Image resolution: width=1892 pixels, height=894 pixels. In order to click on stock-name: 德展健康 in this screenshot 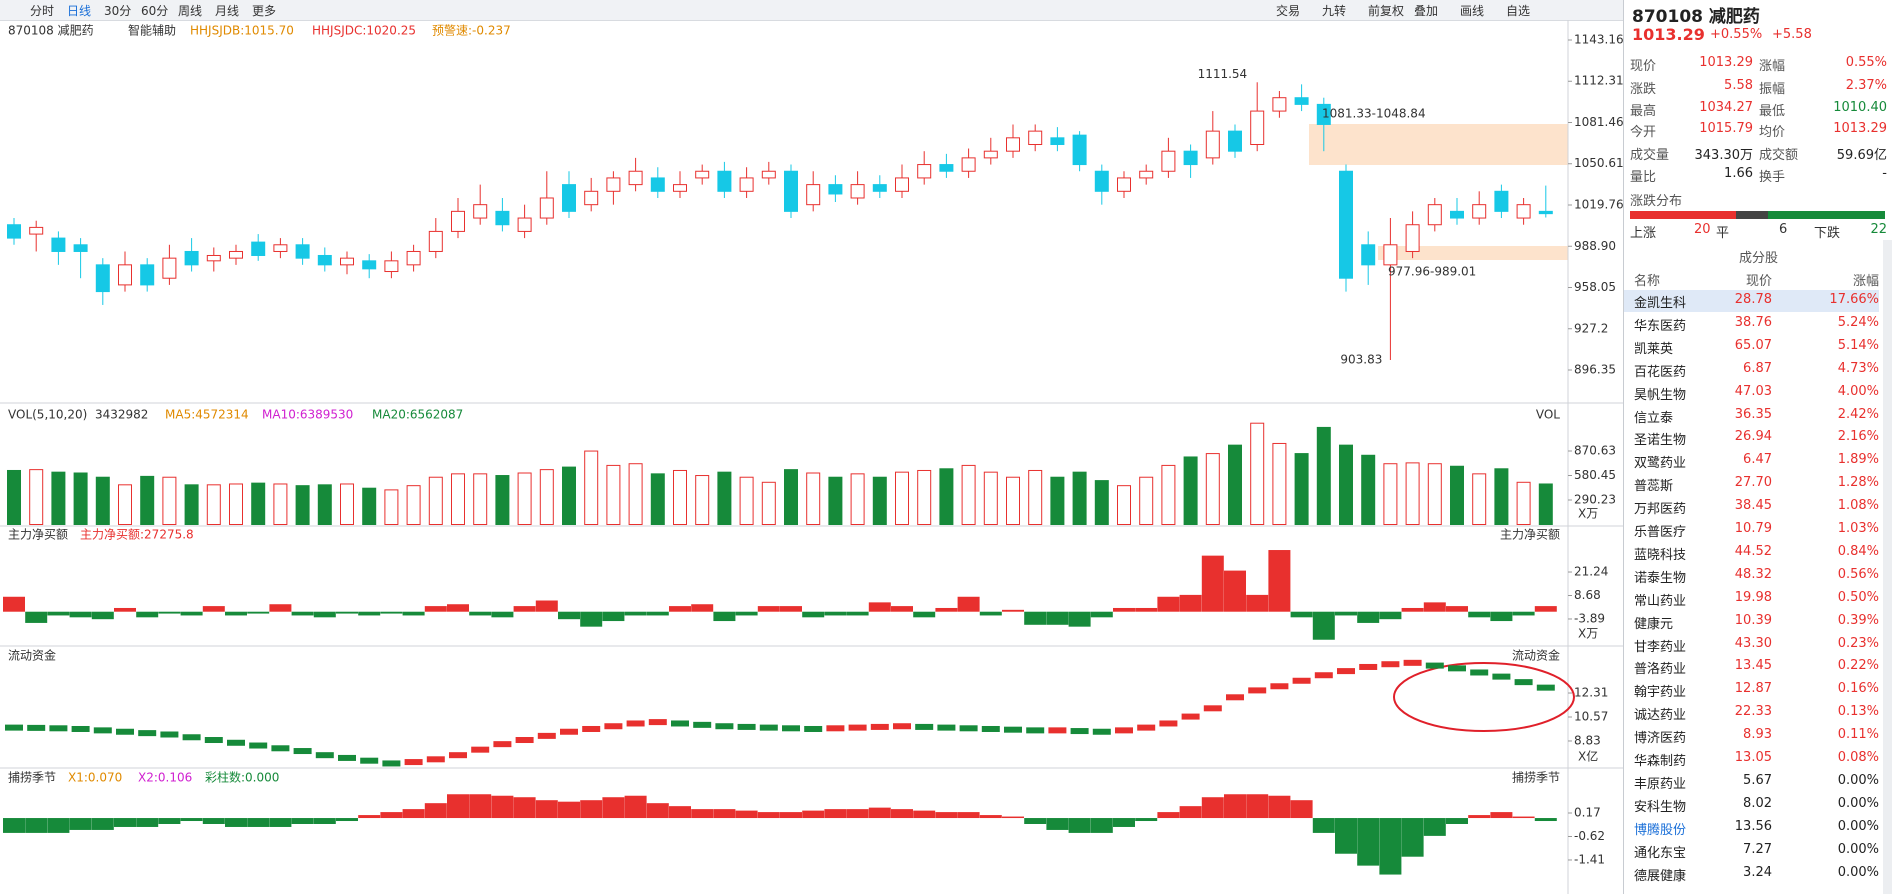, I will do `click(1660, 876)`.